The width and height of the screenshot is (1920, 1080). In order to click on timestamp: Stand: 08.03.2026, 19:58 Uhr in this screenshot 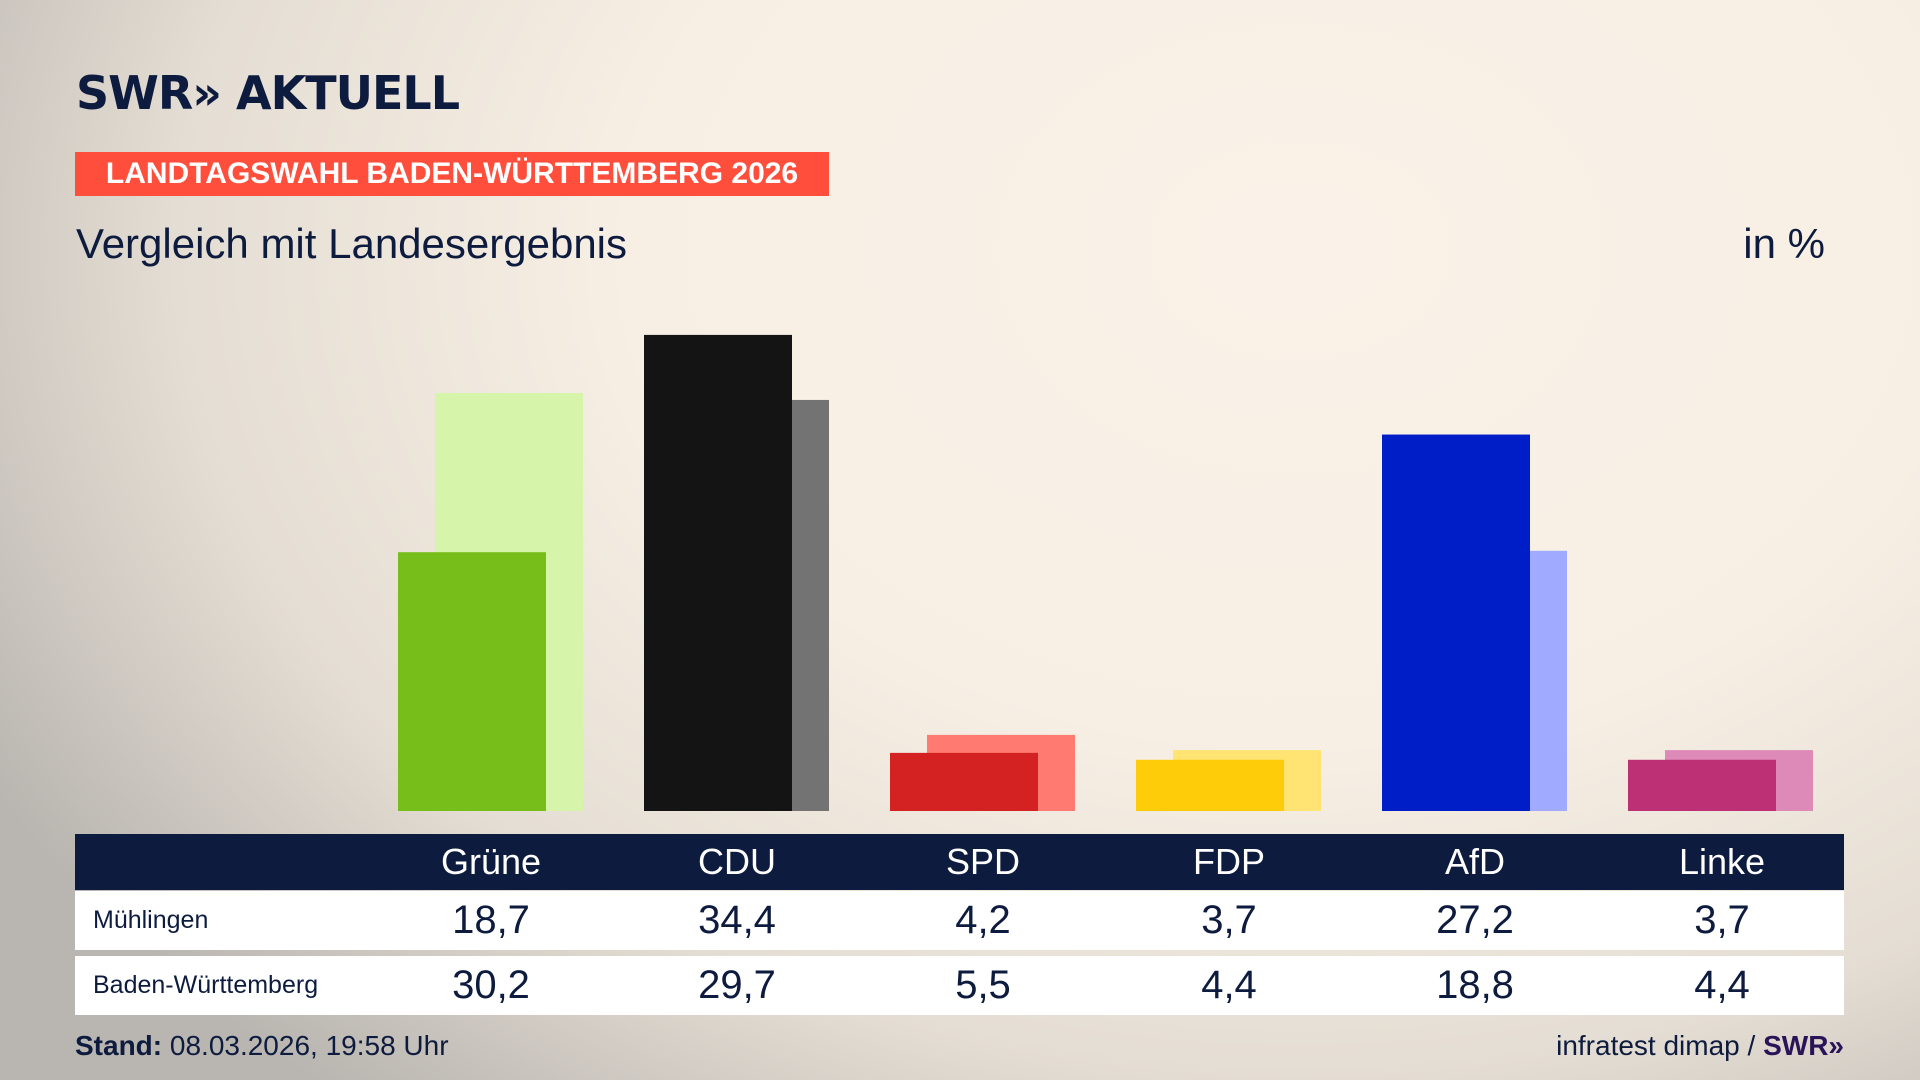, I will do `click(262, 1046)`.